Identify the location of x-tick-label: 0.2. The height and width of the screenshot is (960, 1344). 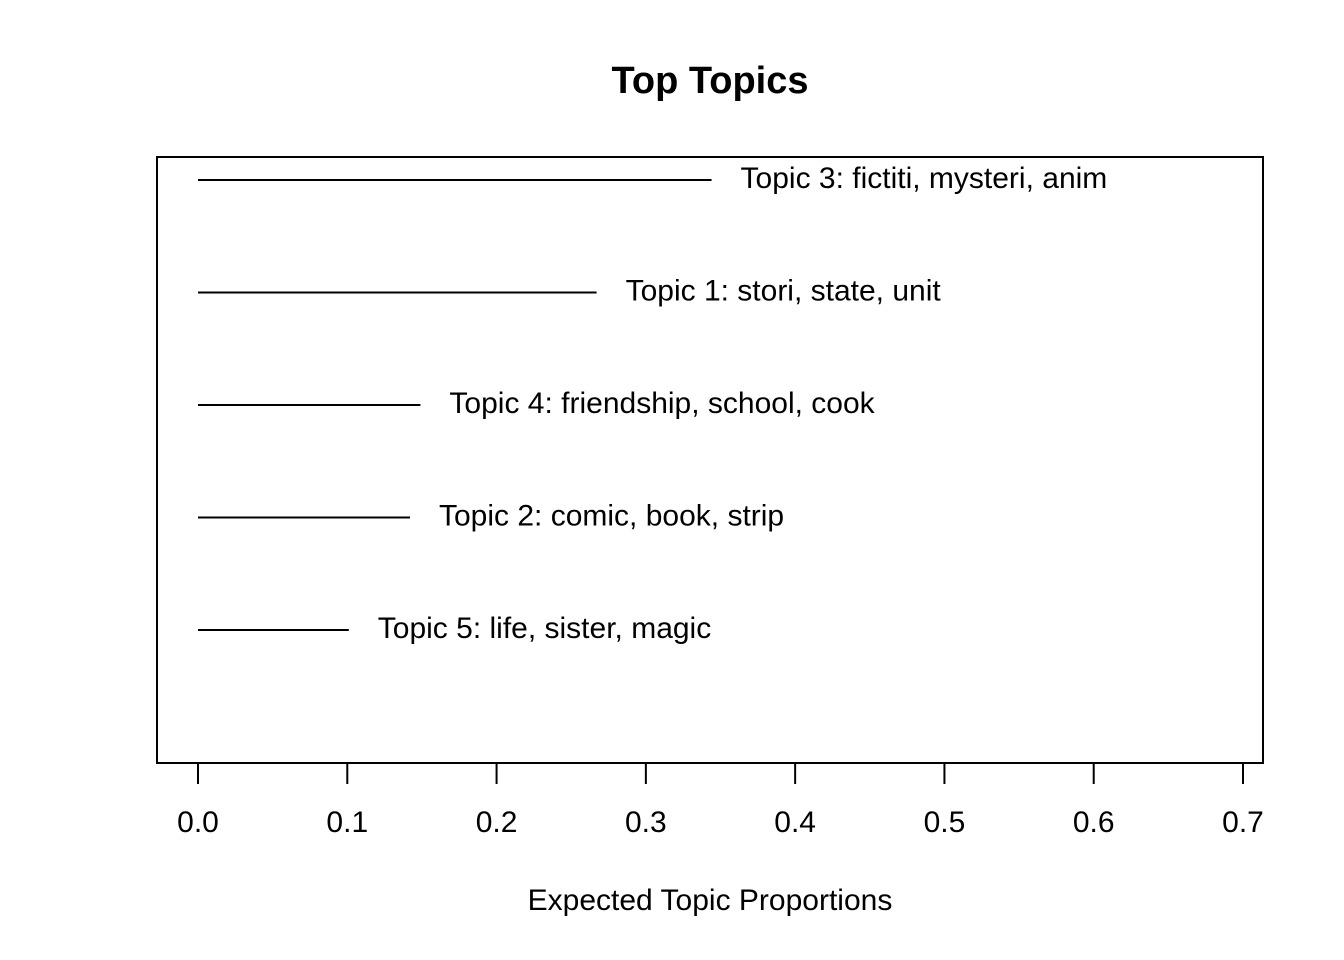
(497, 822).